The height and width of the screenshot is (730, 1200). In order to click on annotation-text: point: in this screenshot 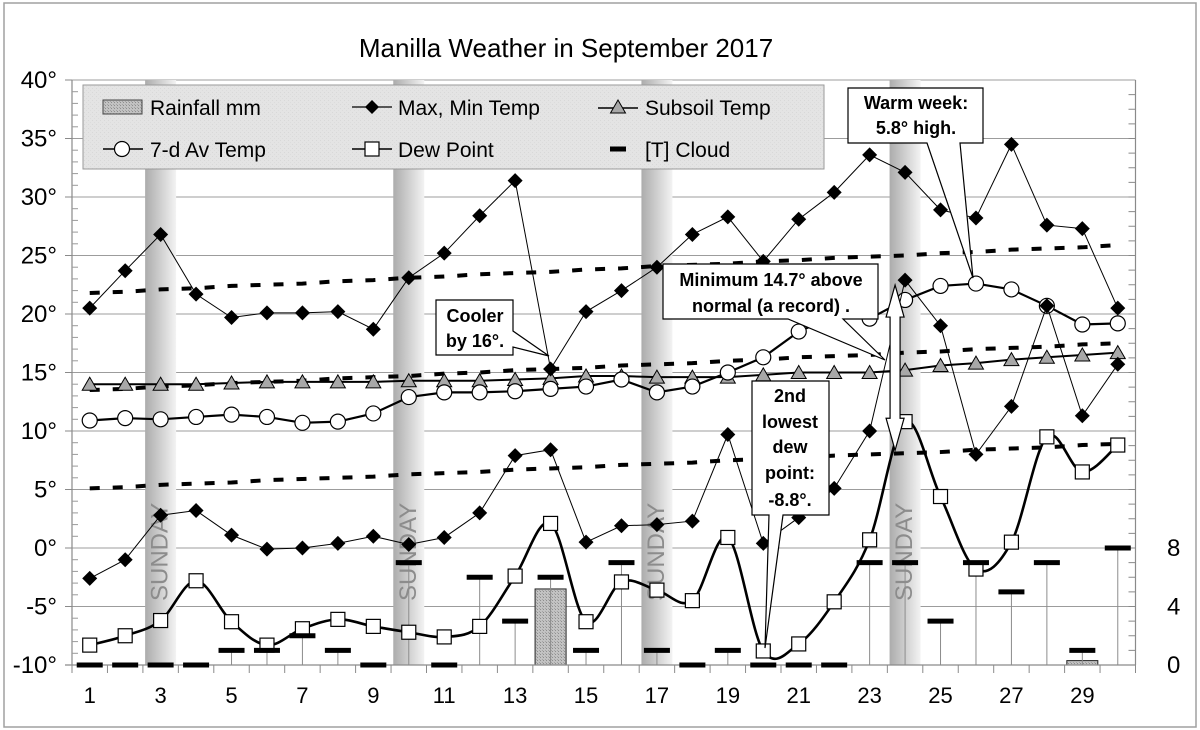, I will do `click(790, 473)`.